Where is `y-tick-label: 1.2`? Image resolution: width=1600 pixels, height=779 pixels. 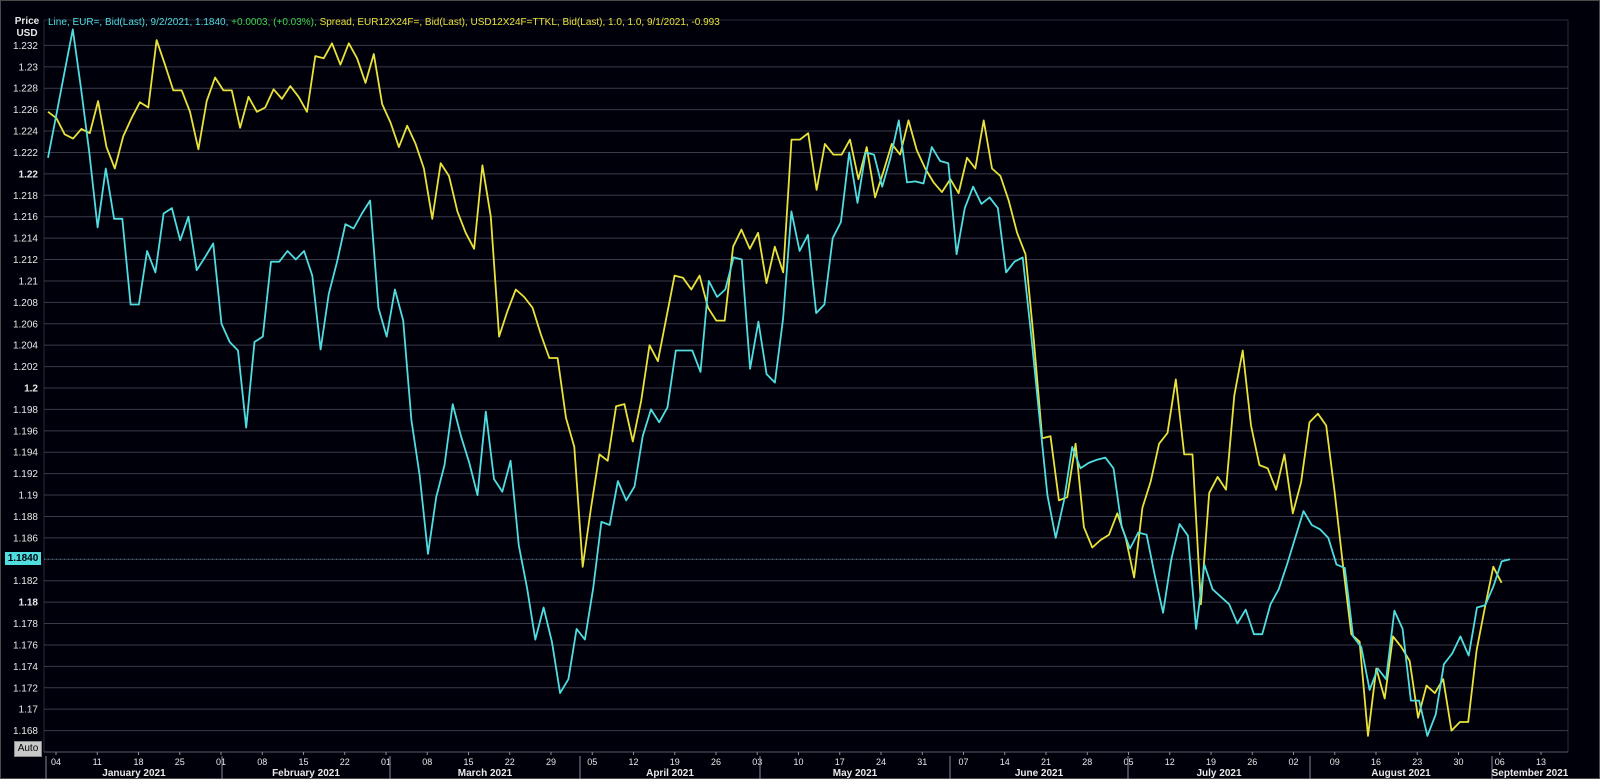 y-tick-label: 1.2 is located at coordinates (31, 389).